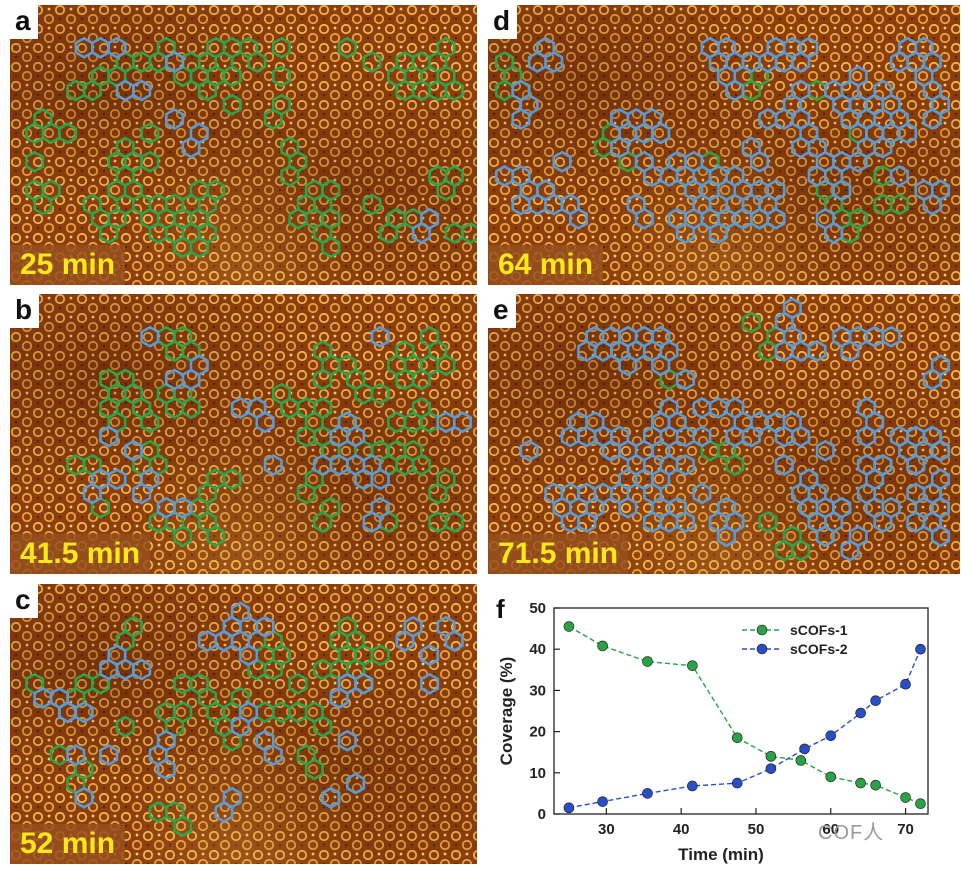 This screenshot has width=970, height=878. Describe the element at coordinates (756, 829) in the screenshot. I see `x-tick-label: 50` at that location.